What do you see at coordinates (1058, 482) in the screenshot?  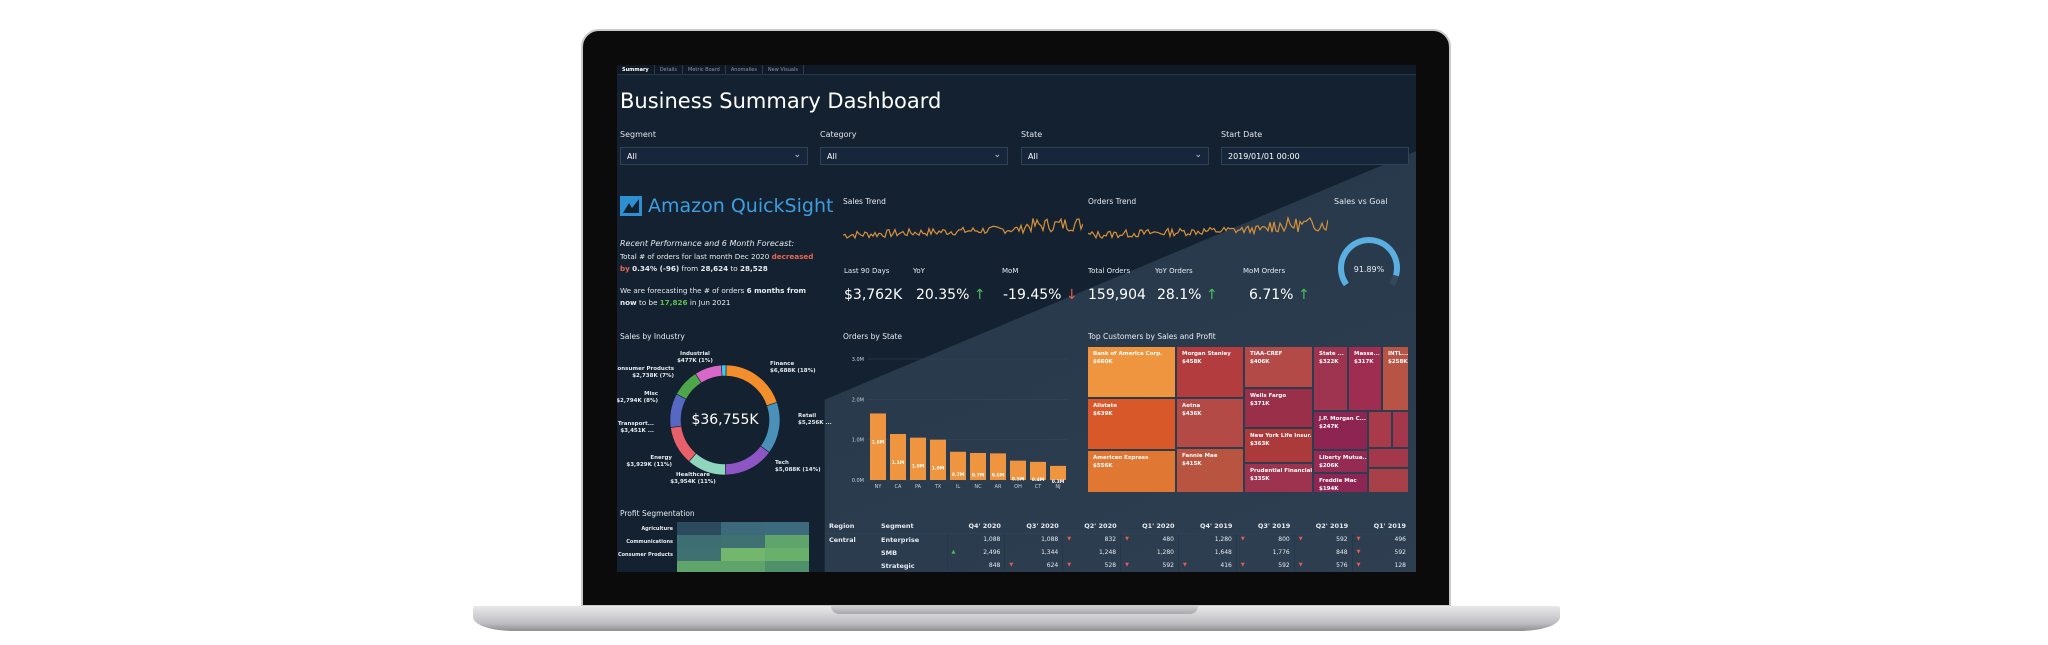 I see `bar-data-label: 0.3M` at bounding box center [1058, 482].